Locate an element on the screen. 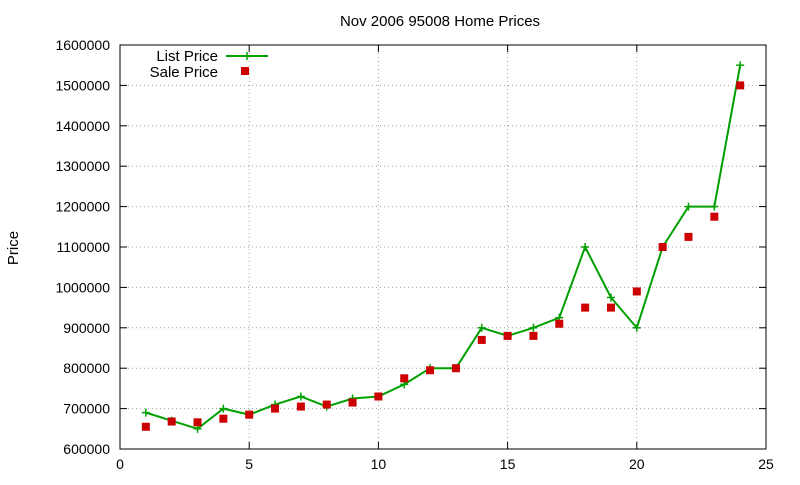 The height and width of the screenshot is (485, 800). y-tick-label: 1100000 is located at coordinates (84, 247).